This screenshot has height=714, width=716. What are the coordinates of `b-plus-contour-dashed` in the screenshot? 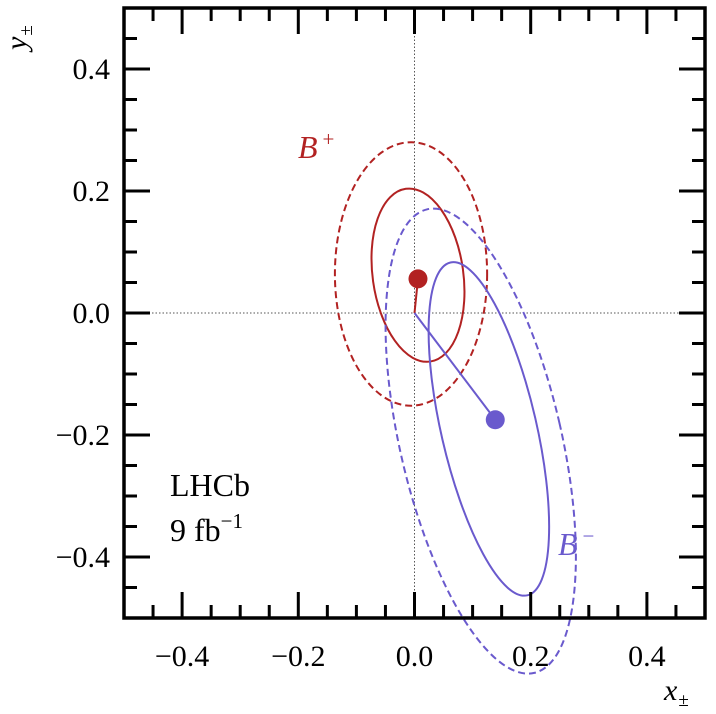 It's located at (411, 274).